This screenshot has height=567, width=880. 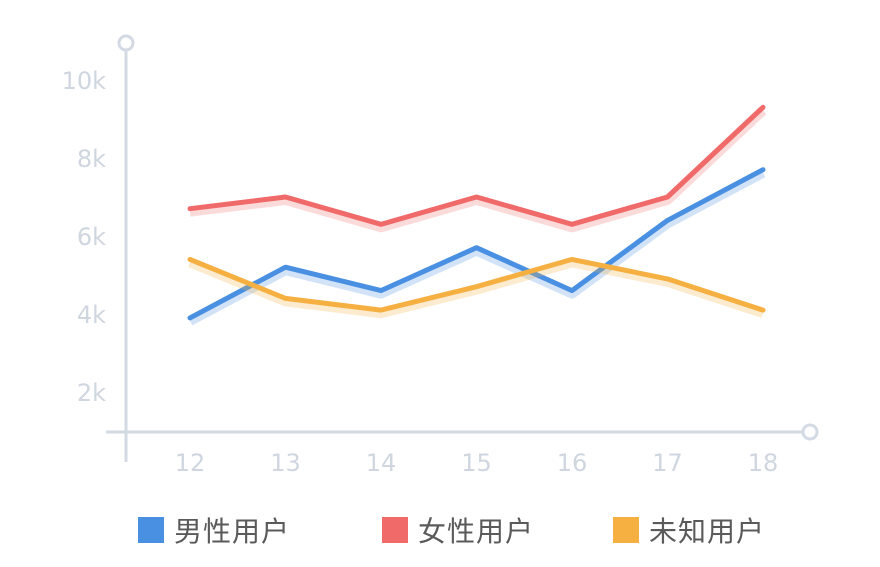 I want to click on legend-item-male: 男性用户, so click(x=214, y=530).